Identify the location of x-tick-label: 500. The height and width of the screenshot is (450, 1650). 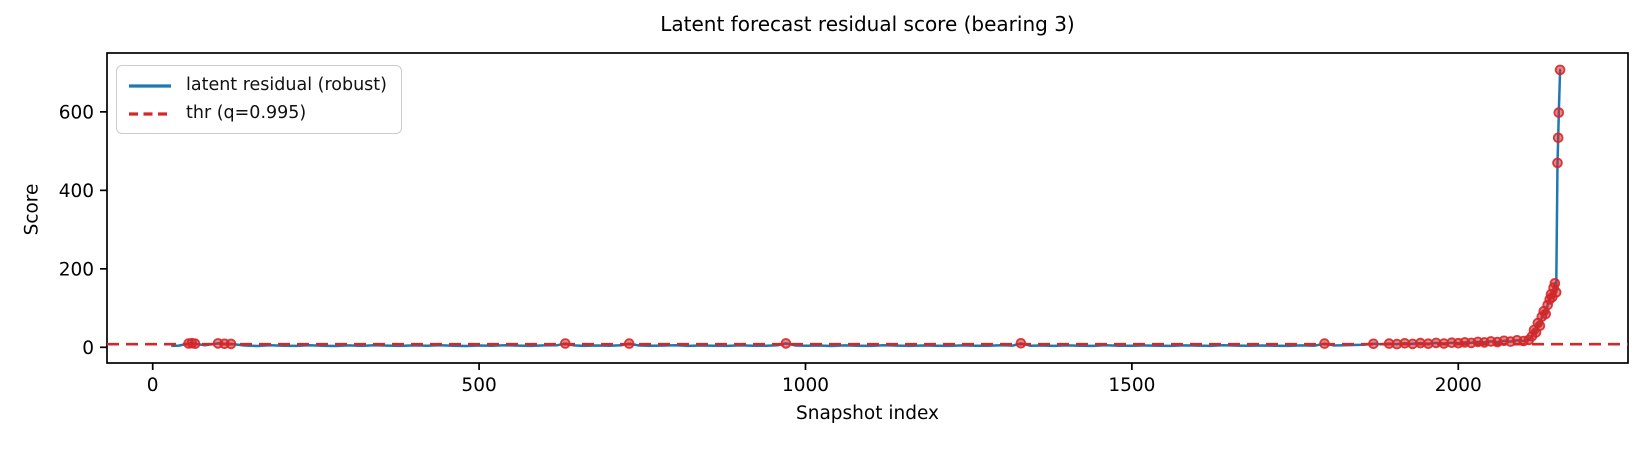
(478, 385).